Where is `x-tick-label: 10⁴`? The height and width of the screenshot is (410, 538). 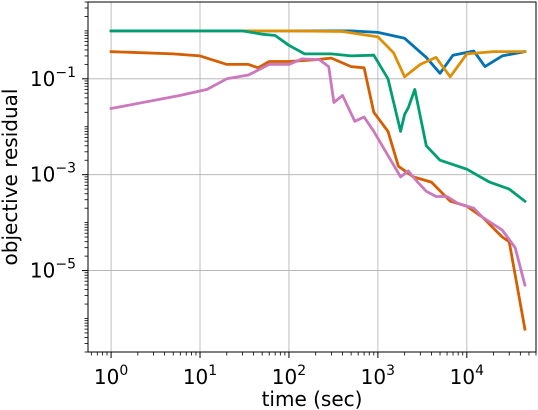
x-tick-label: 10⁴ is located at coordinates (467, 376).